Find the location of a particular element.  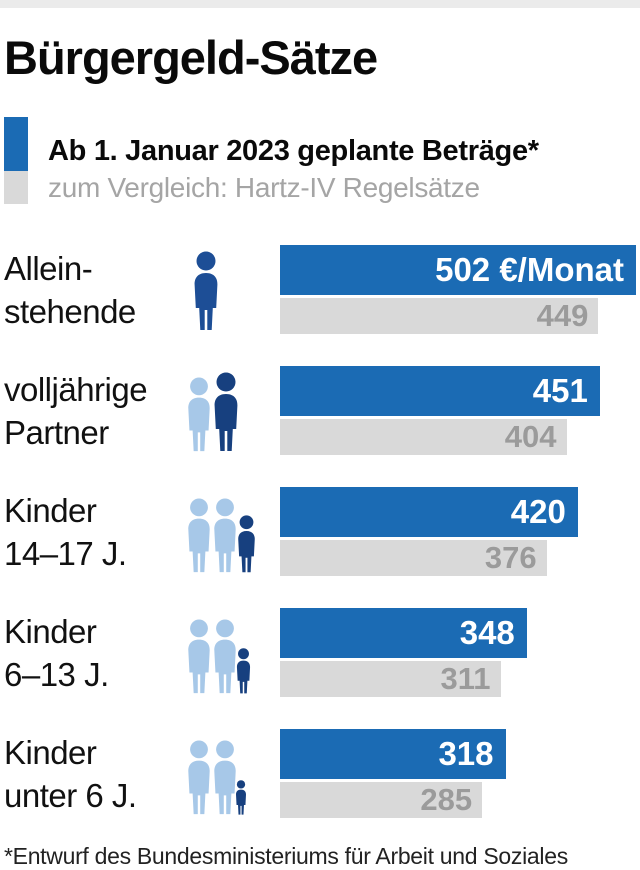

planned-amount-value: 318 is located at coordinates (466, 753).